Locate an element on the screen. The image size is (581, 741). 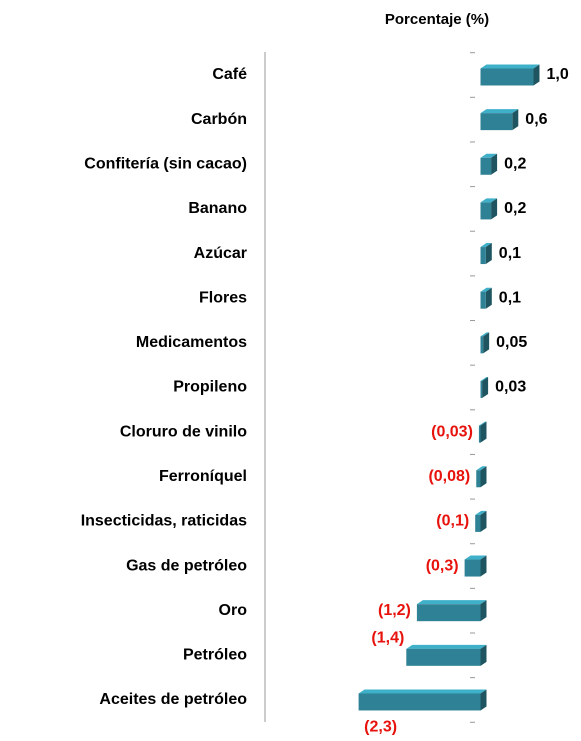
axis-title: Porcentaje (%) is located at coordinates (437, 19).